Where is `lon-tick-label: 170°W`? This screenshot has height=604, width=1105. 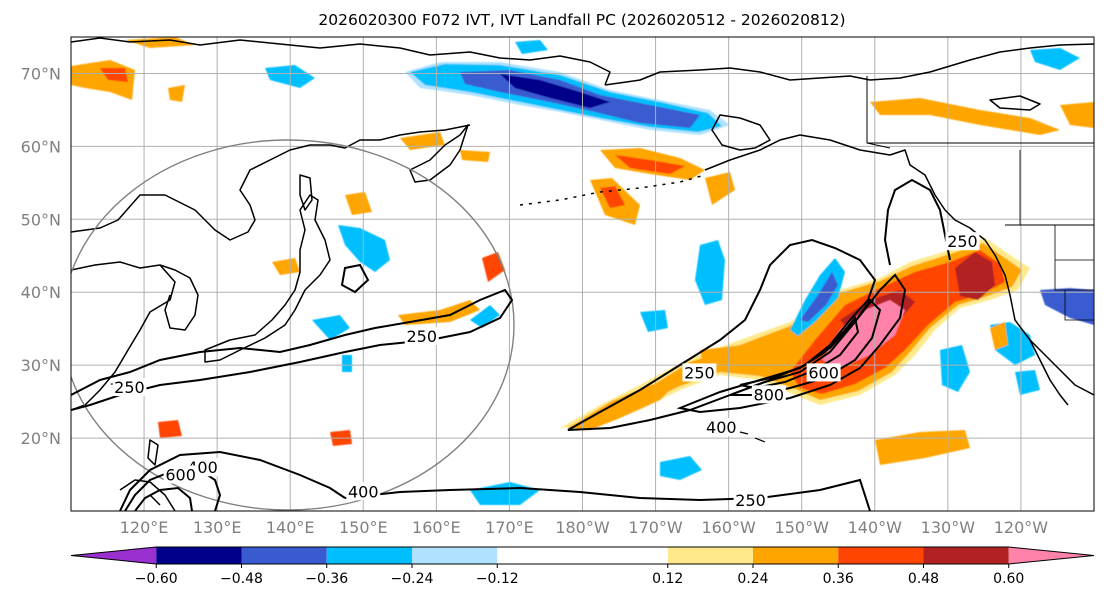
lon-tick-label: 170°W is located at coordinates (655, 527).